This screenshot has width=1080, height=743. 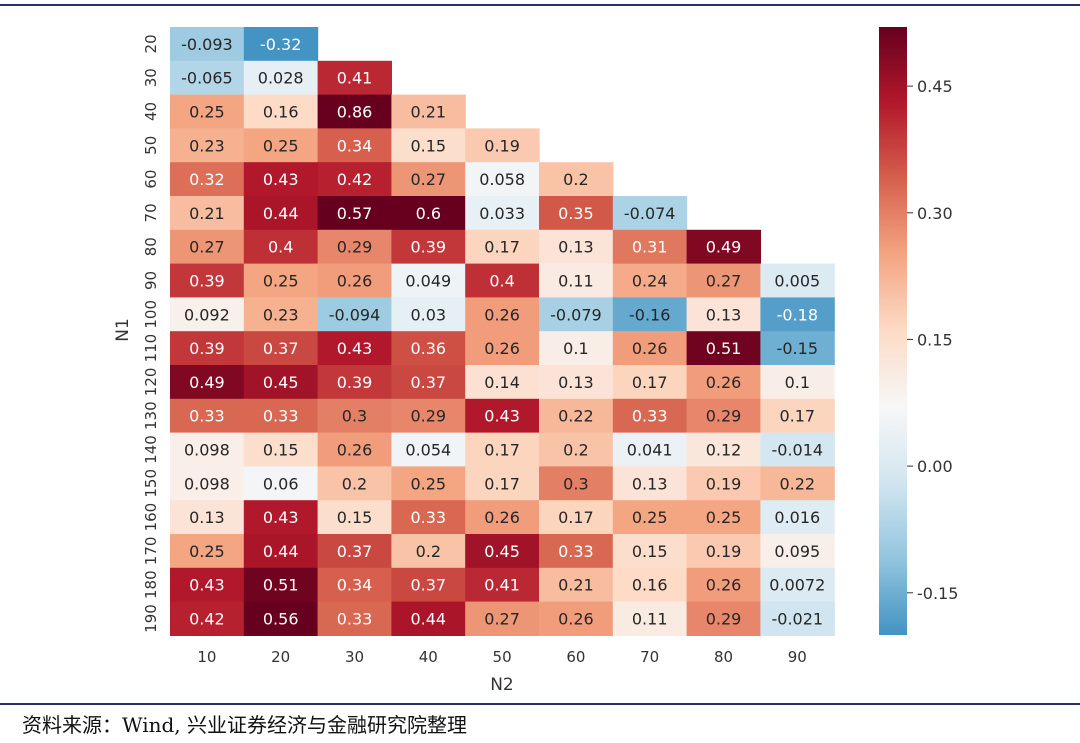 What do you see at coordinates (244, 725) in the screenshot?
I see `source-note: 资料来源：Wind, 兴业证券经济与金融研究院整理` at bounding box center [244, 725].